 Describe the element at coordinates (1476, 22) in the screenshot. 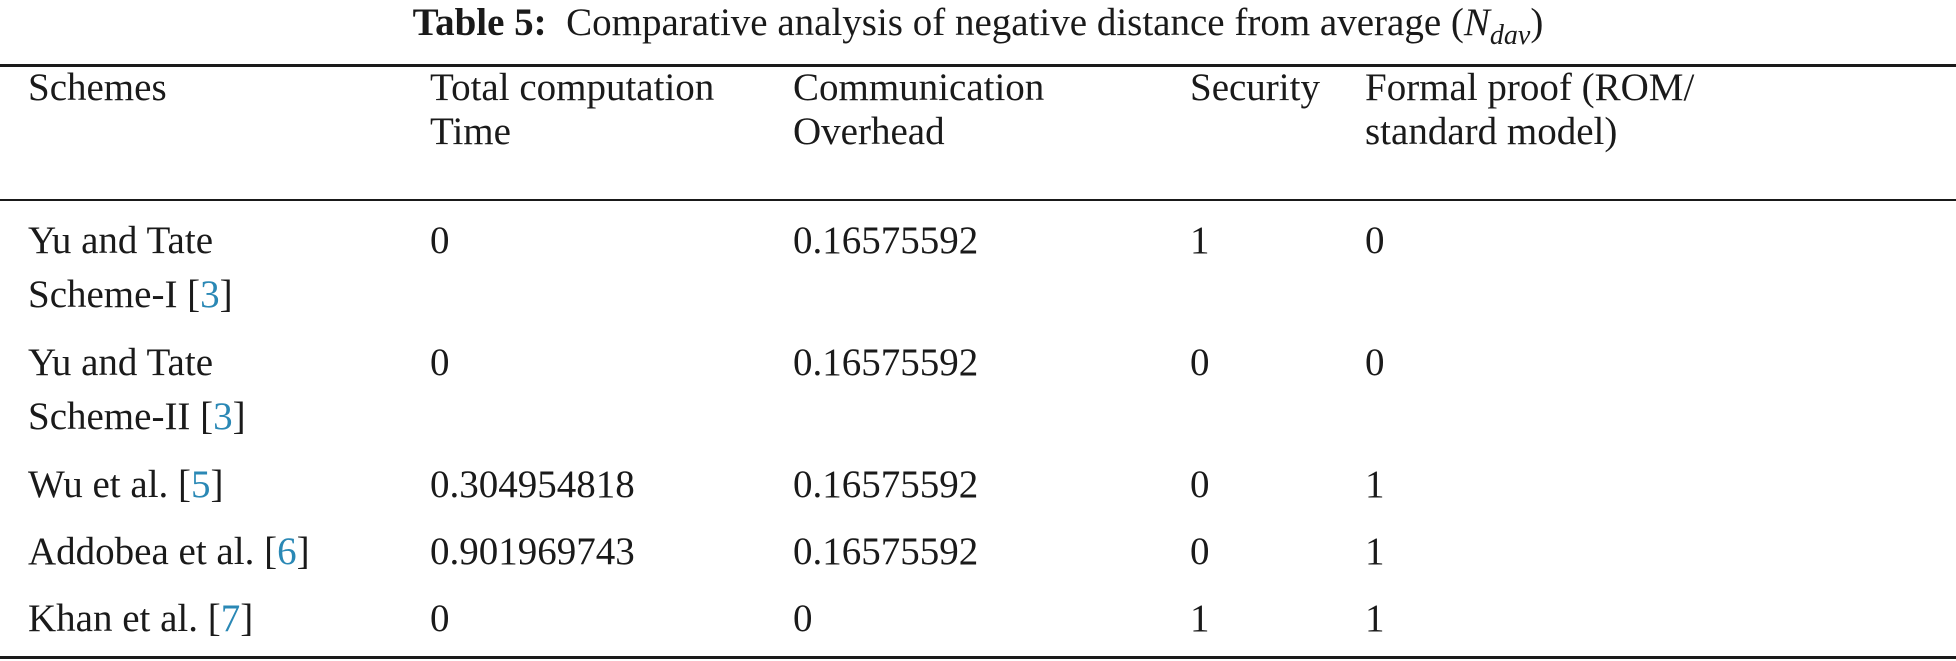

I see `math-symbol: N` at that location.